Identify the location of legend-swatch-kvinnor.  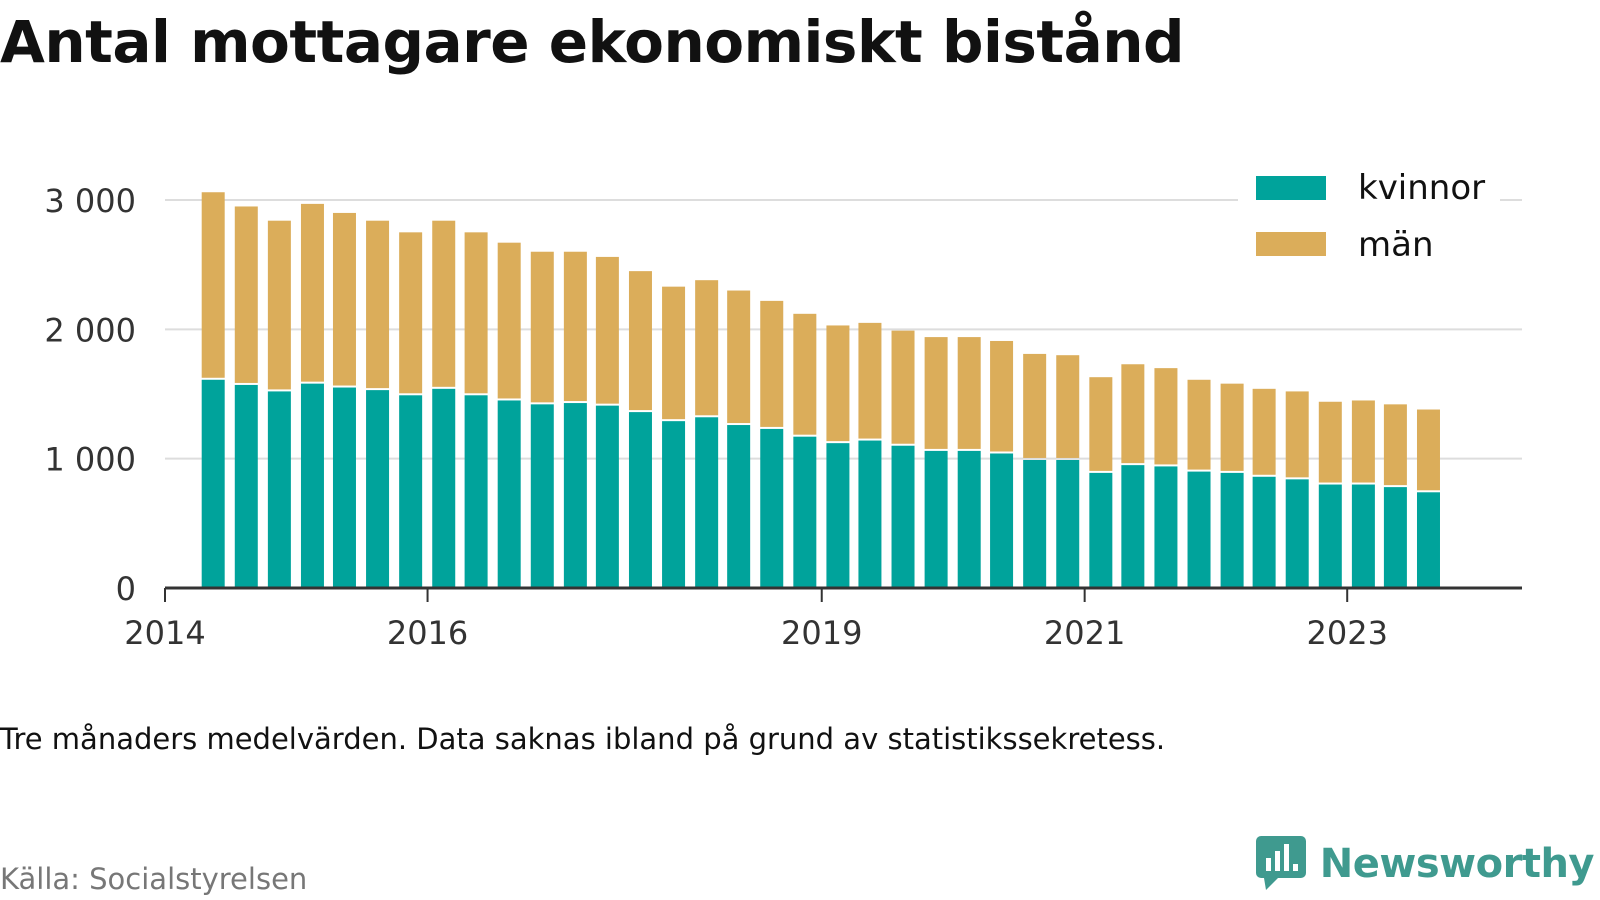
(1291, 188).